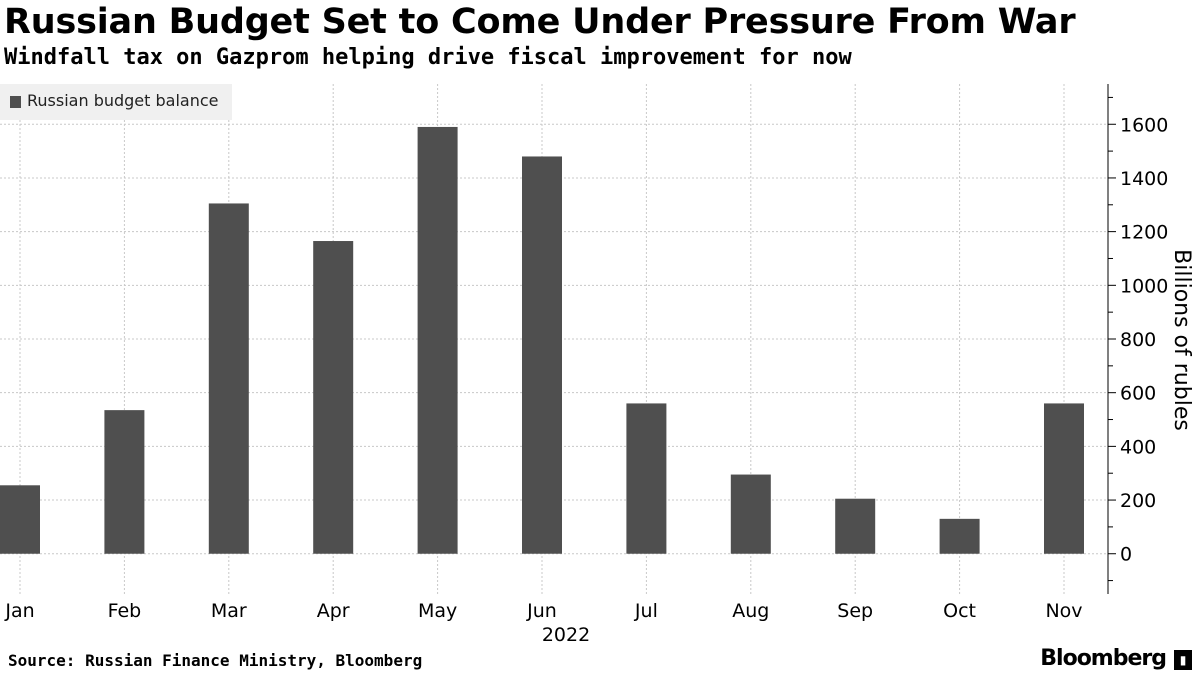 Image resolution: width=1200 pixels, height=675 pixels. What do you see at coordinates (437, 340) in the screenshot?
I see `bar-may` at bounding box center [437, 340].